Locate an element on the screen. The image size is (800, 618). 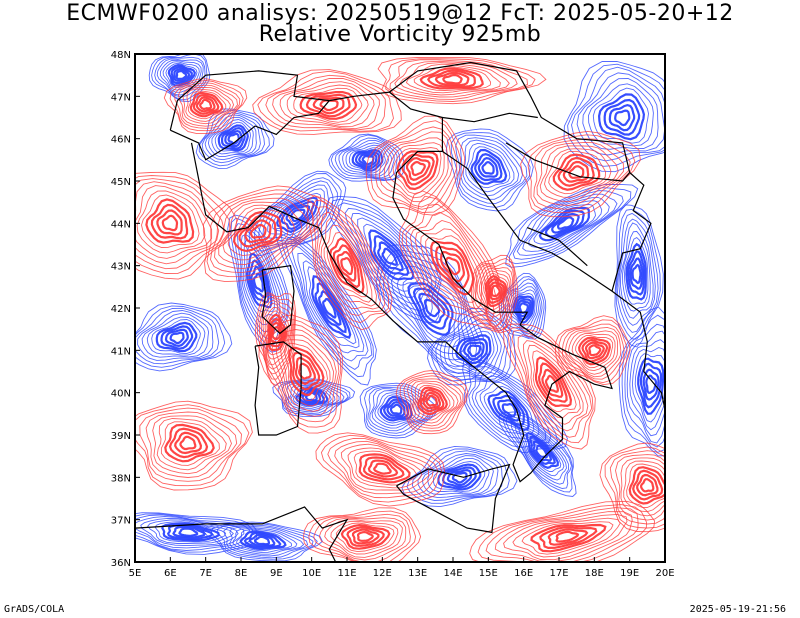
lon-tick-label: 12E is located at coordinates (382, 573).